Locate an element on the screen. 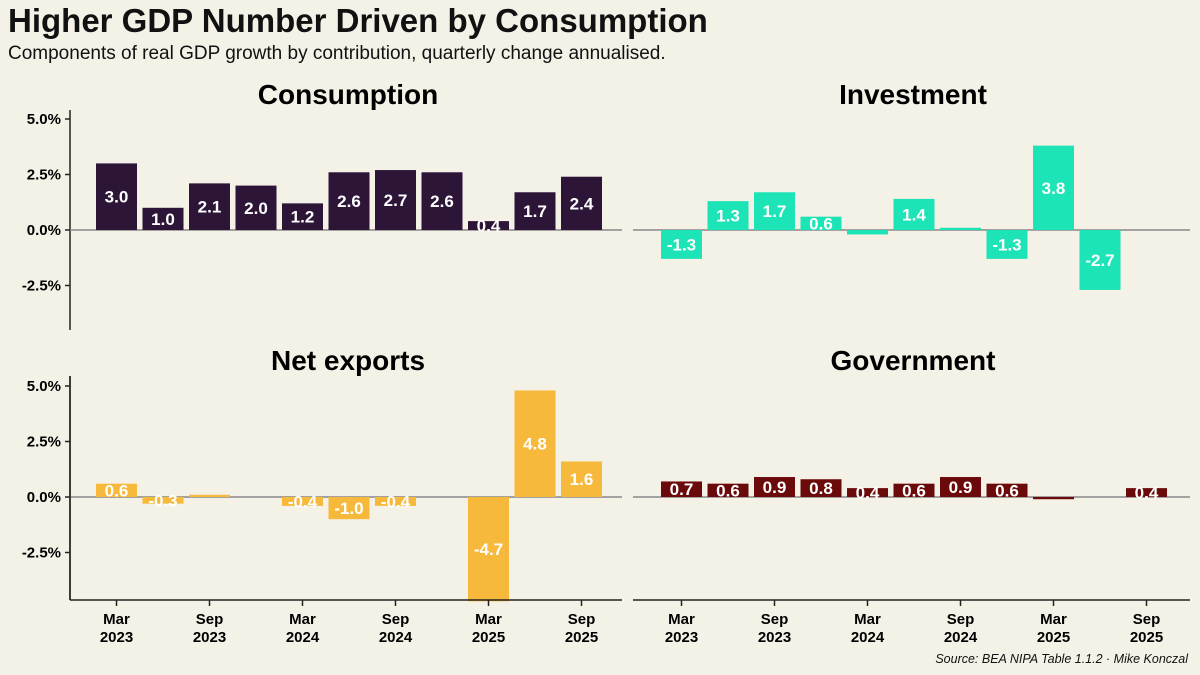  bar-value-label: 0.8 is located at coordinates (821, 488).